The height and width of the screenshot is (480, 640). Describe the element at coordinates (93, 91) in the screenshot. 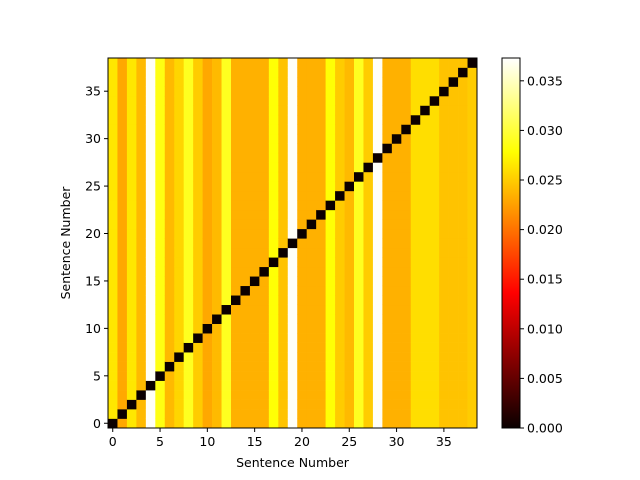

I see `y-tick-label: 35` at that location.